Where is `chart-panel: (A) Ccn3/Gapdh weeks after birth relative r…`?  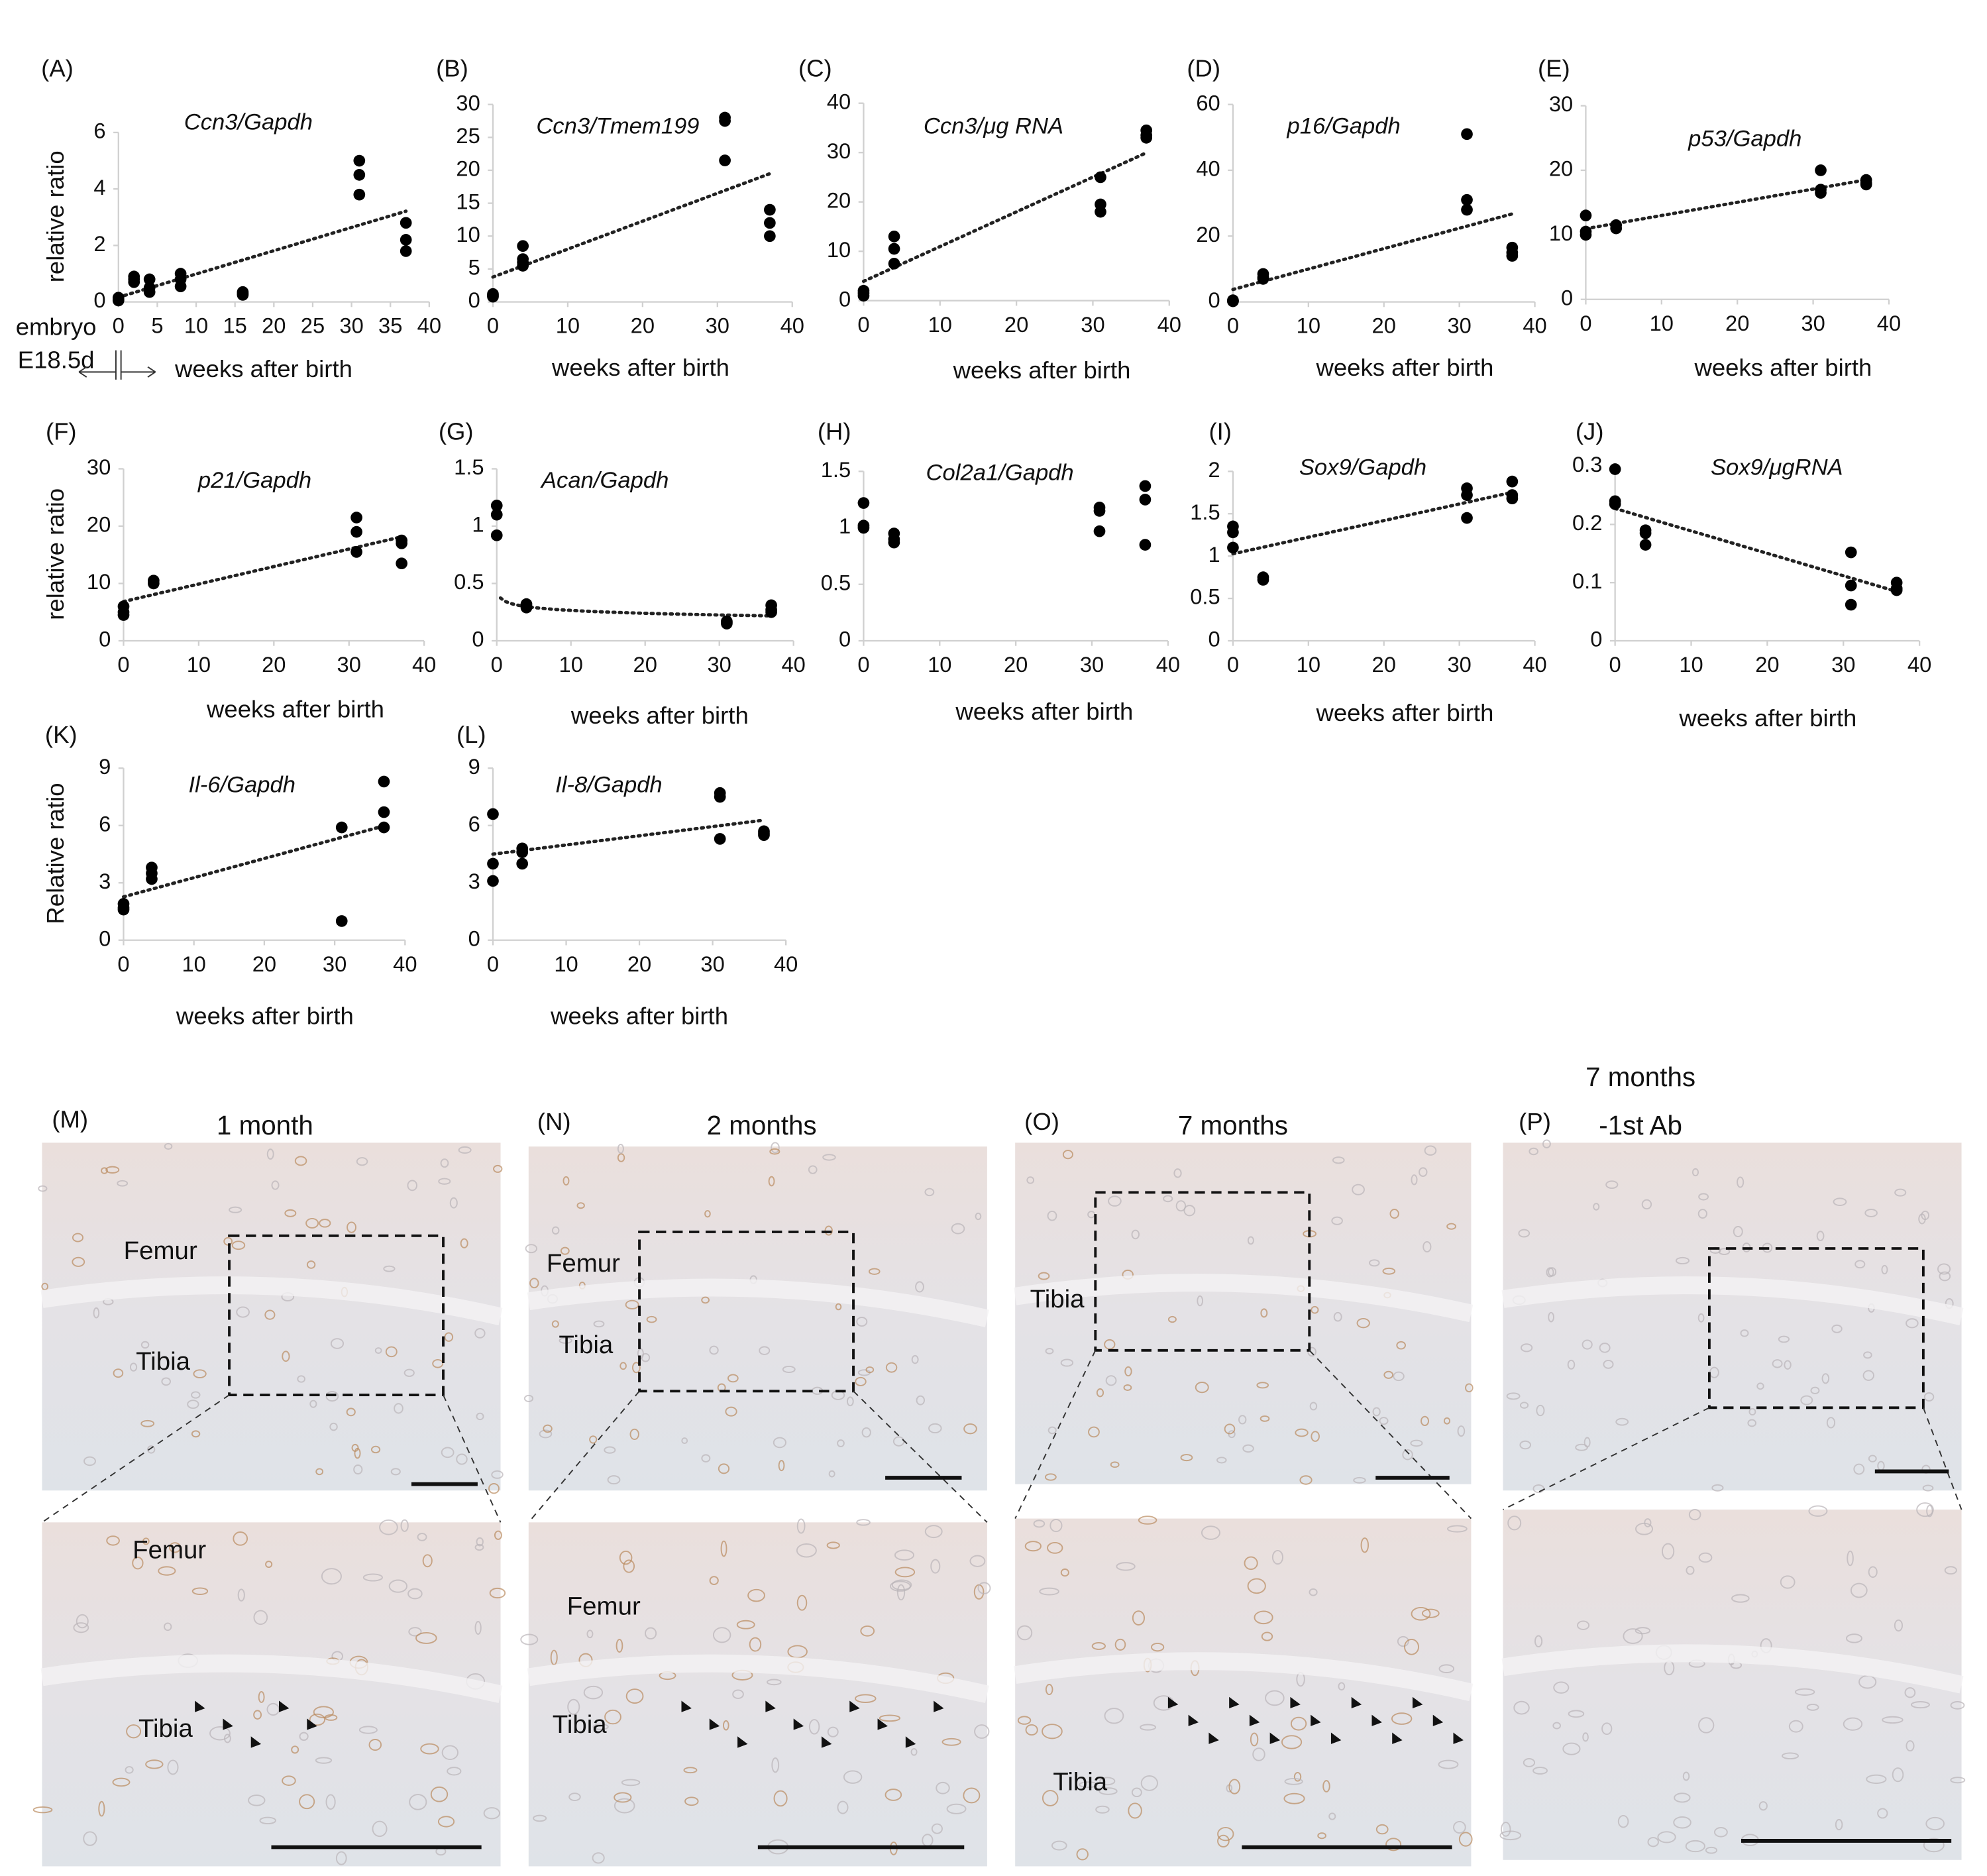 chart-panel: (A) Ccn3/Gapdh weeks after birth relative r… is located at coordinates (228, 218).